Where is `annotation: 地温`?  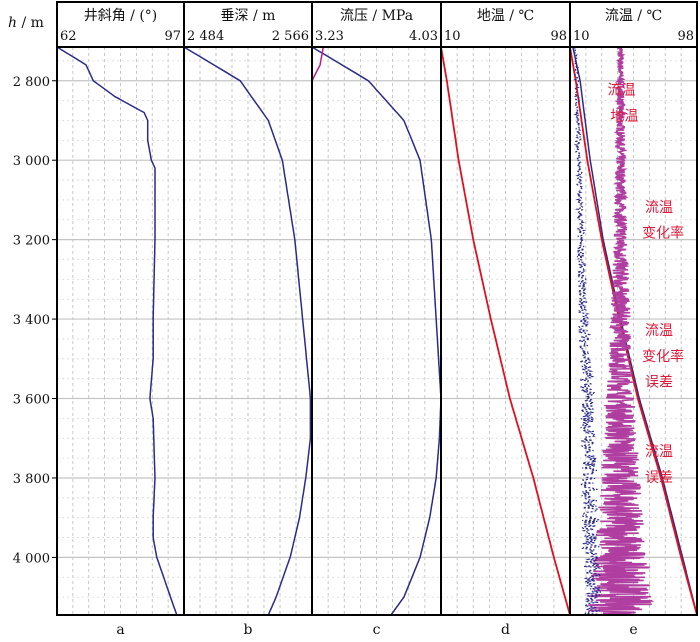 annotation: 地温 is located at coordinates (624, 116).